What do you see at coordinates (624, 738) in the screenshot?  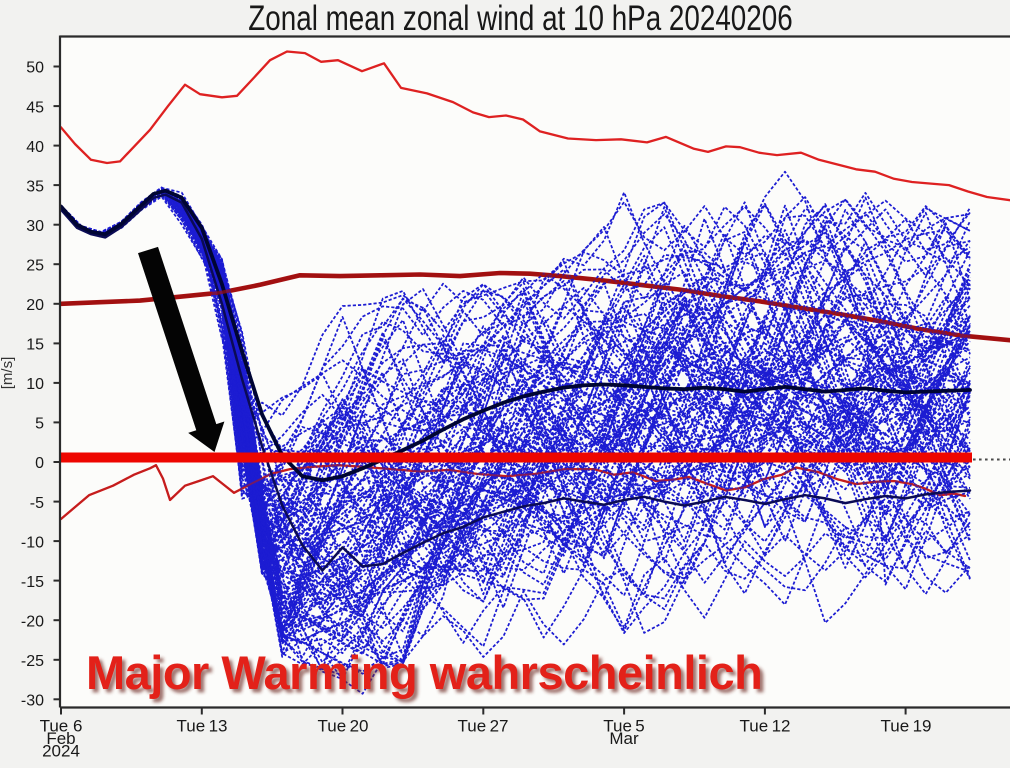 I see `svg-text: Mar` at bounding box center [624, 738].